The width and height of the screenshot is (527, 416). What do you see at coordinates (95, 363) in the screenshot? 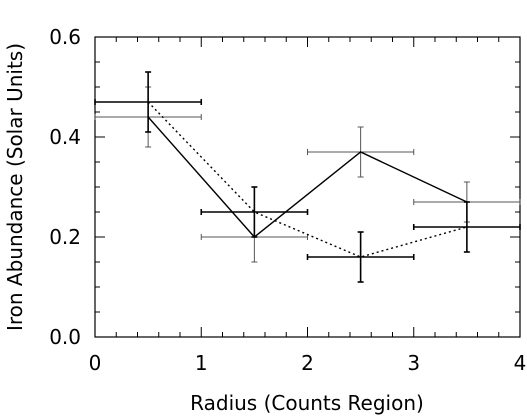
I see `x-tick-label: 0` at bounding box center [95, 363].